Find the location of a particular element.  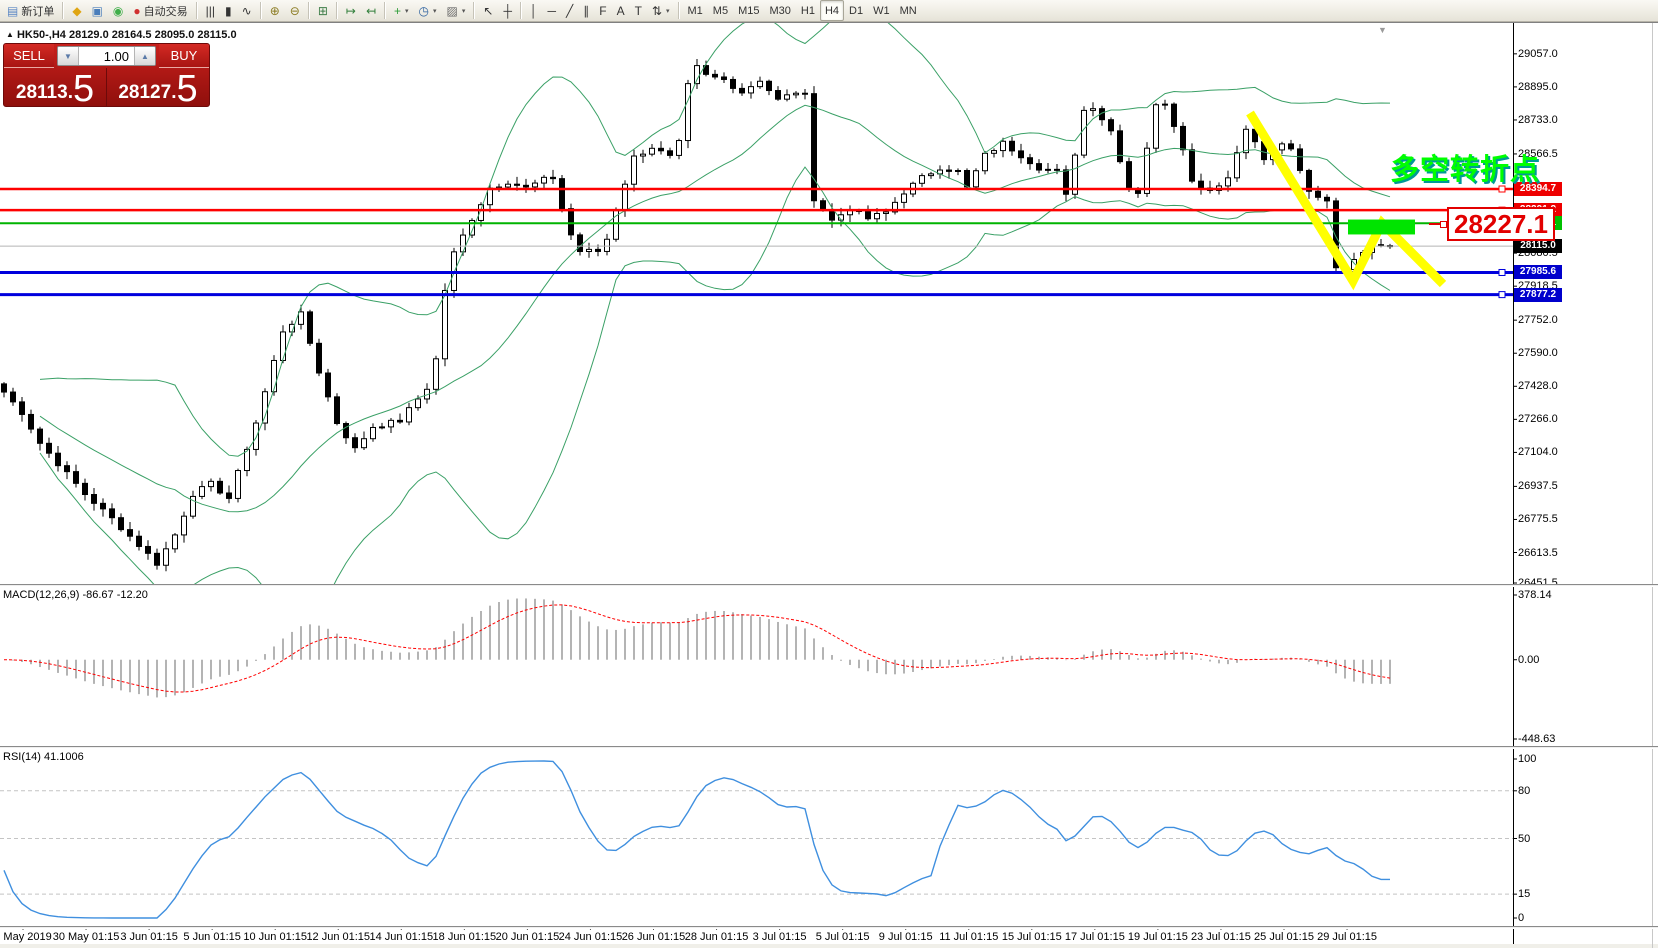

time-axis-label: 25 Jul 01:15 is located at coordinates (1284, 937).